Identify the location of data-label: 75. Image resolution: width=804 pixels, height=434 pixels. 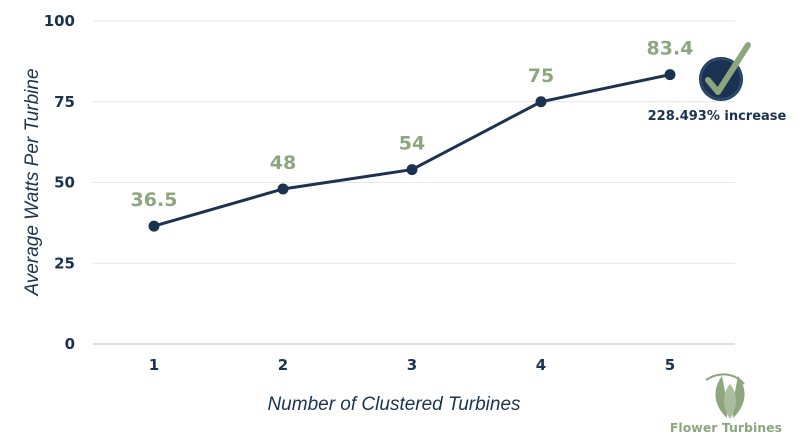
(541, 76).